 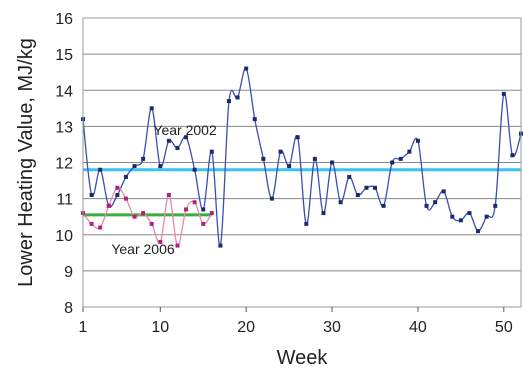 What do you see at coordinates (64, 200) in the screenshot?
I see `y-tick-label: 11` at bounding box center [64, 200].